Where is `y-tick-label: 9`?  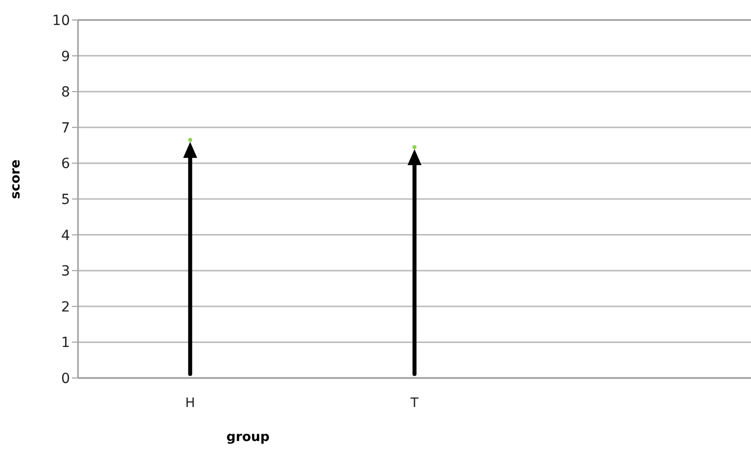
y-tick-label: 9 is located at coordinates (65, 56).